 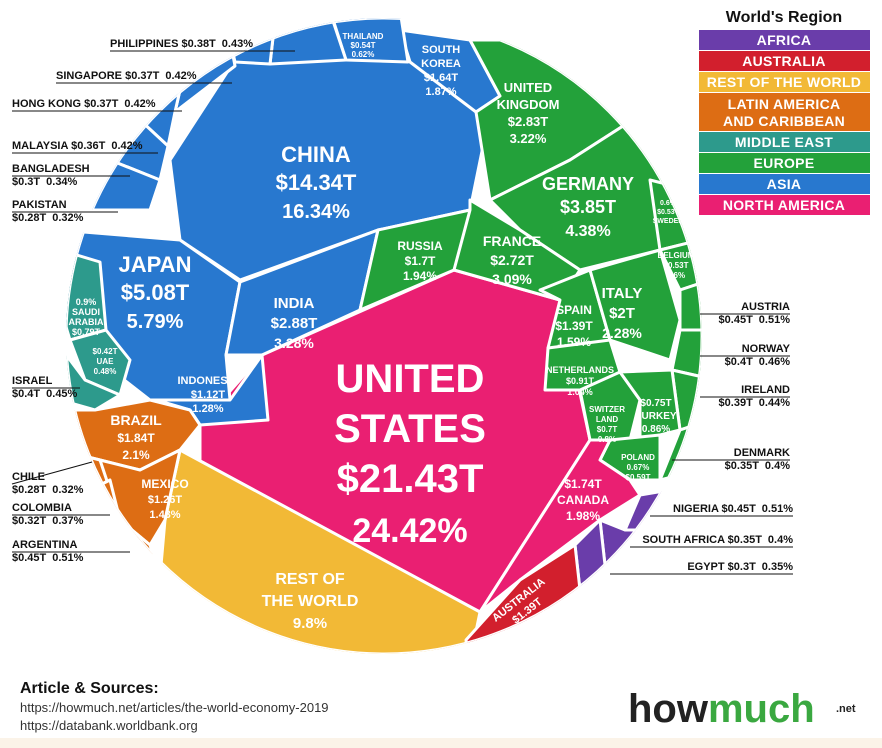 I want to click on country-name: SOUTH, so click(x=441, y=50).